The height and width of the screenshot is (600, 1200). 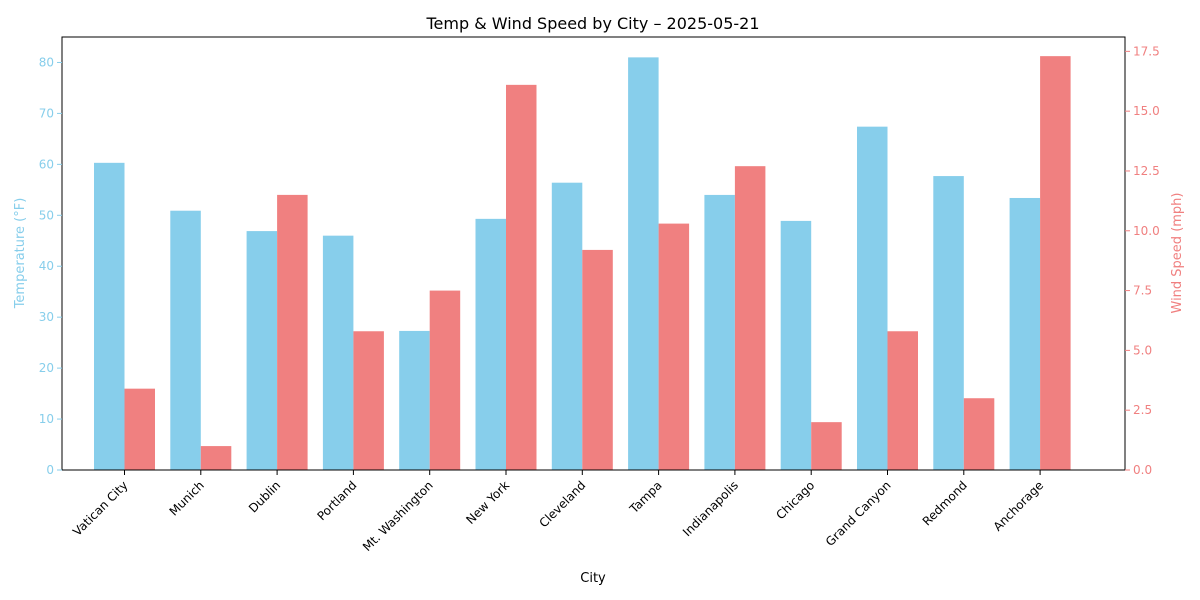 I want to click on right-tick-label-2: 5.0, so click(x=1142, y=350).